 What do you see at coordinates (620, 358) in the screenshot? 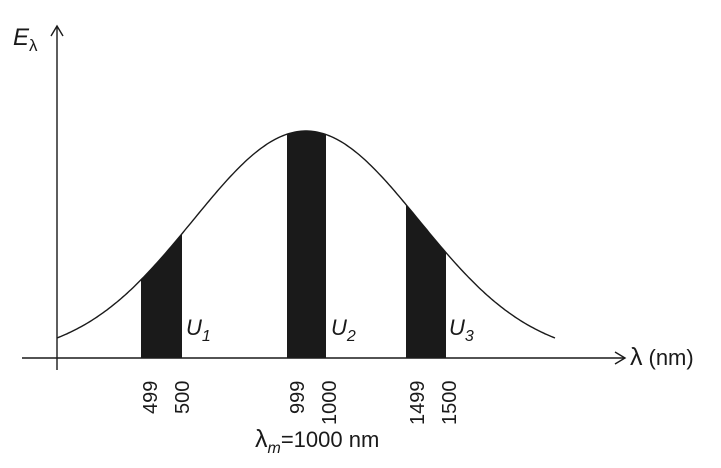
I see `x-axis-arrow` at bounding box center [620, 358].